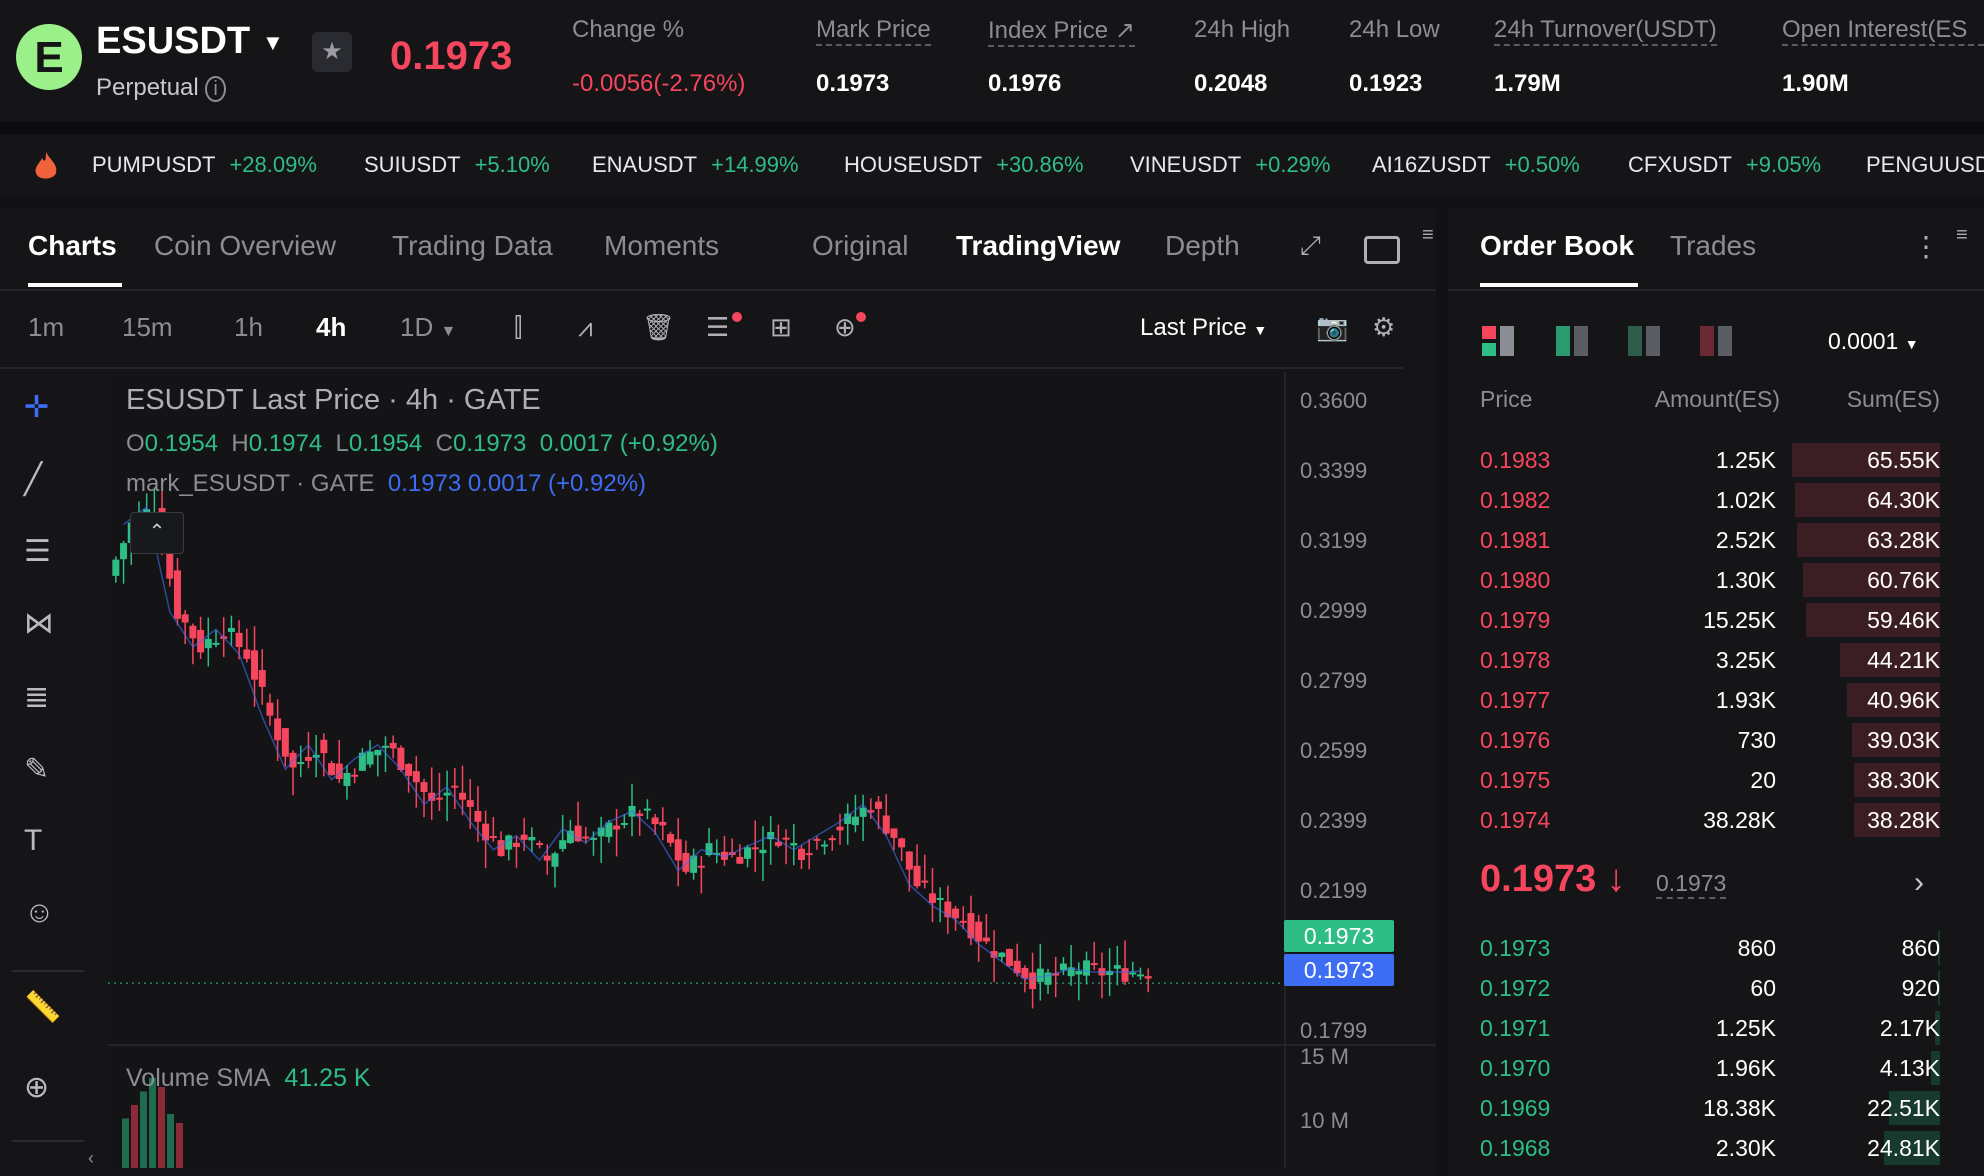  Describe the element at coordinates (662, 245) in the screenshot. I see `tab-moments: Moments` at that location.